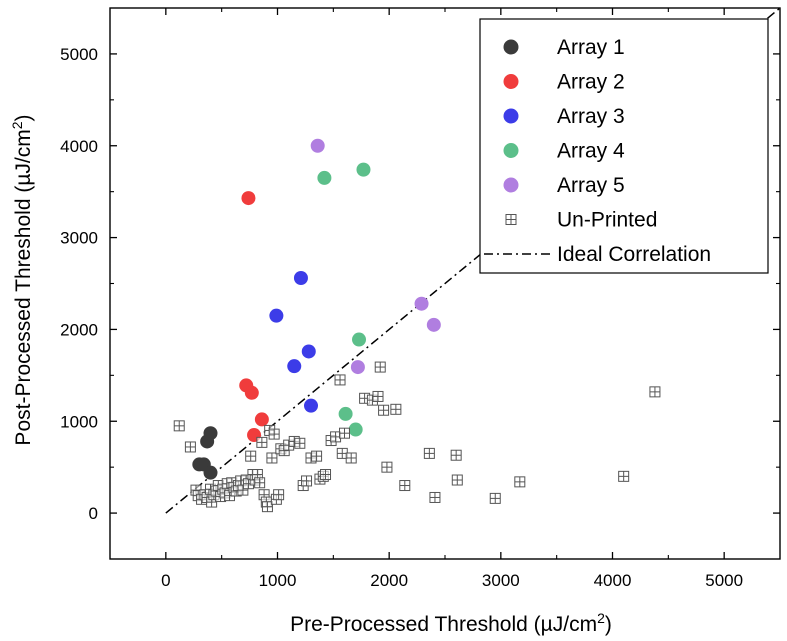  I want to click on x-tick-label: 1000, so click(278, 580).